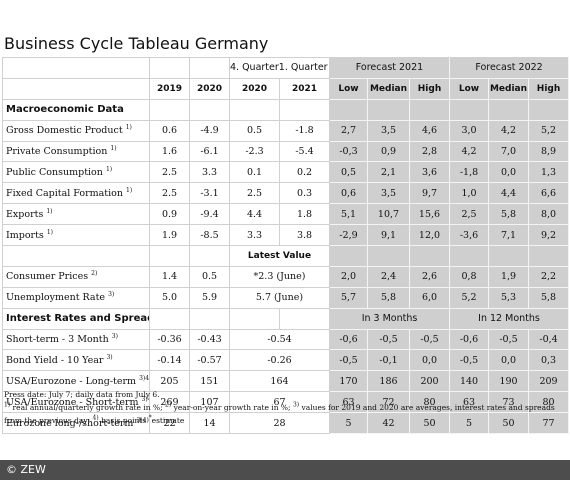 This screenshot has width=570, height=480. Describe the element at coordinates (209, 423) in the screenshot. I see `value-cell: 14` at that location.